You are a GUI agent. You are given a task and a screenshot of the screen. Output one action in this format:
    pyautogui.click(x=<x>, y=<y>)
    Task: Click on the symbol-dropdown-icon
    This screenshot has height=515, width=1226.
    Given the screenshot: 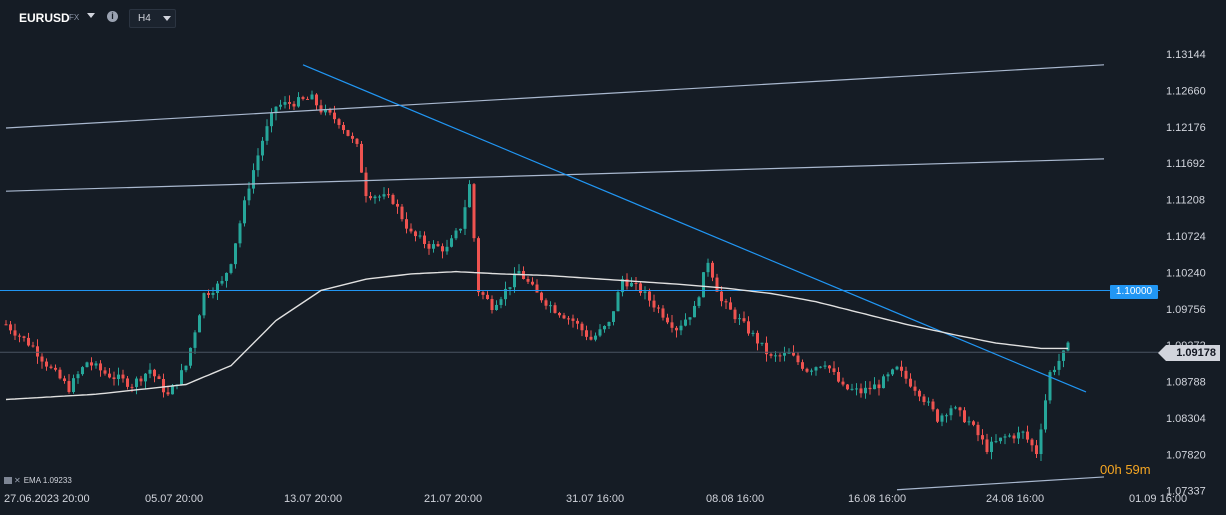 What is the action you would take?
    pyautogui.click(x=91, y=15)
    